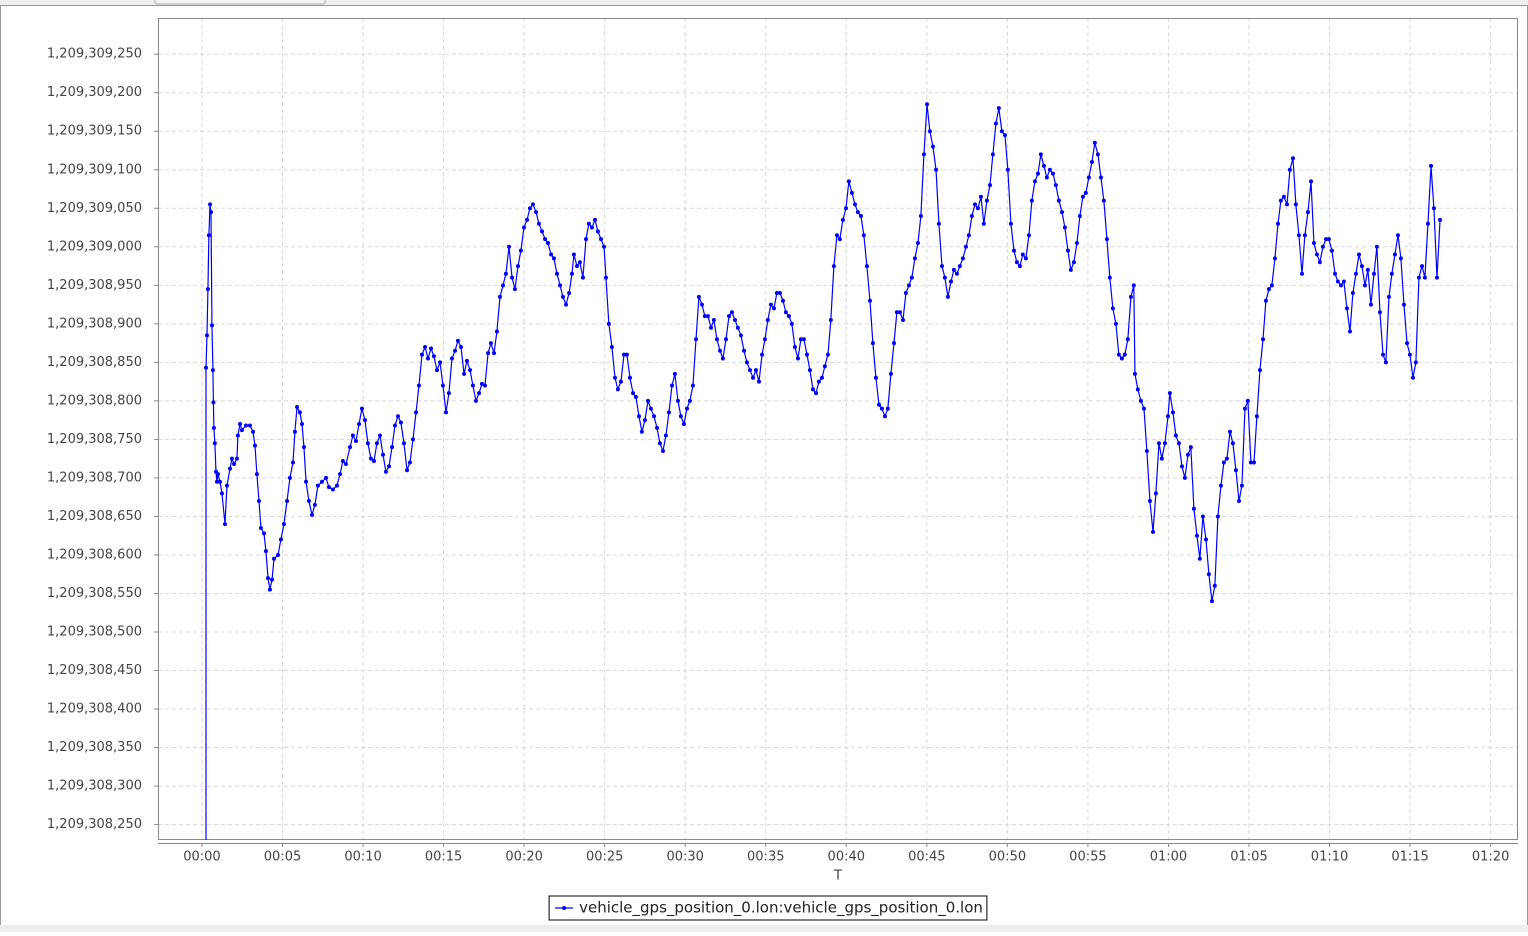 The height and width of the screenshot is (936, 1528). Describe the element at coordinates (443, 857) in the screenshot. I see `x-tick-label: 00:15` at that location.